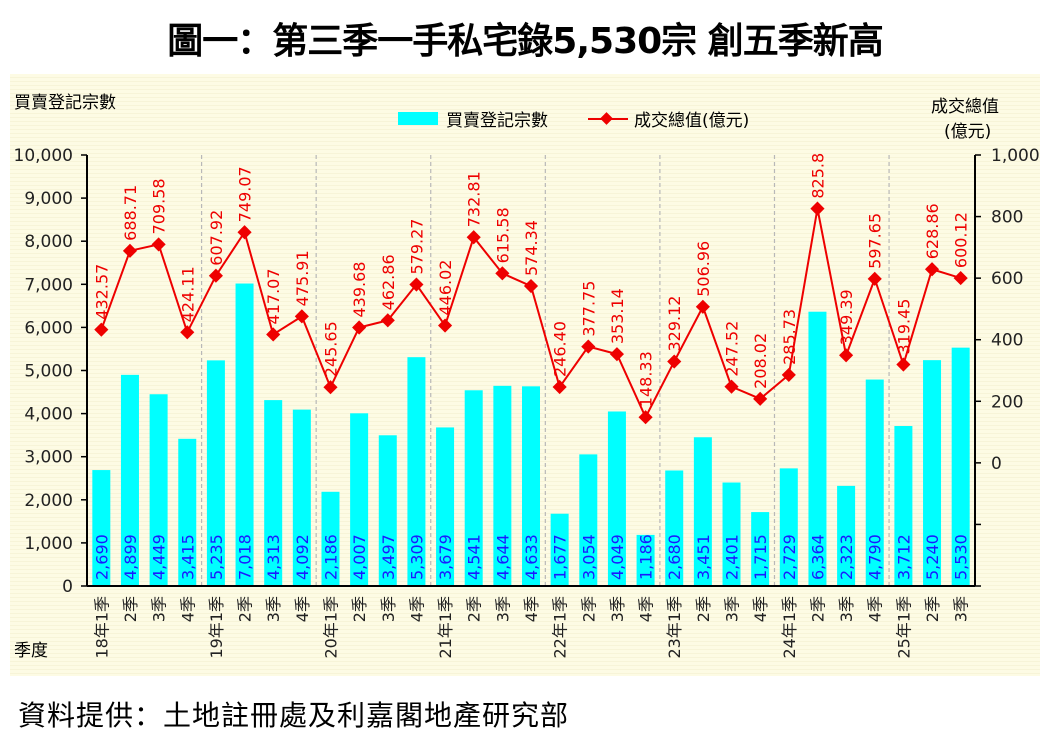 The width and height of the screenshot is (1050, 747). I want to click on line-value-label: 825.8, so click(817, 176).